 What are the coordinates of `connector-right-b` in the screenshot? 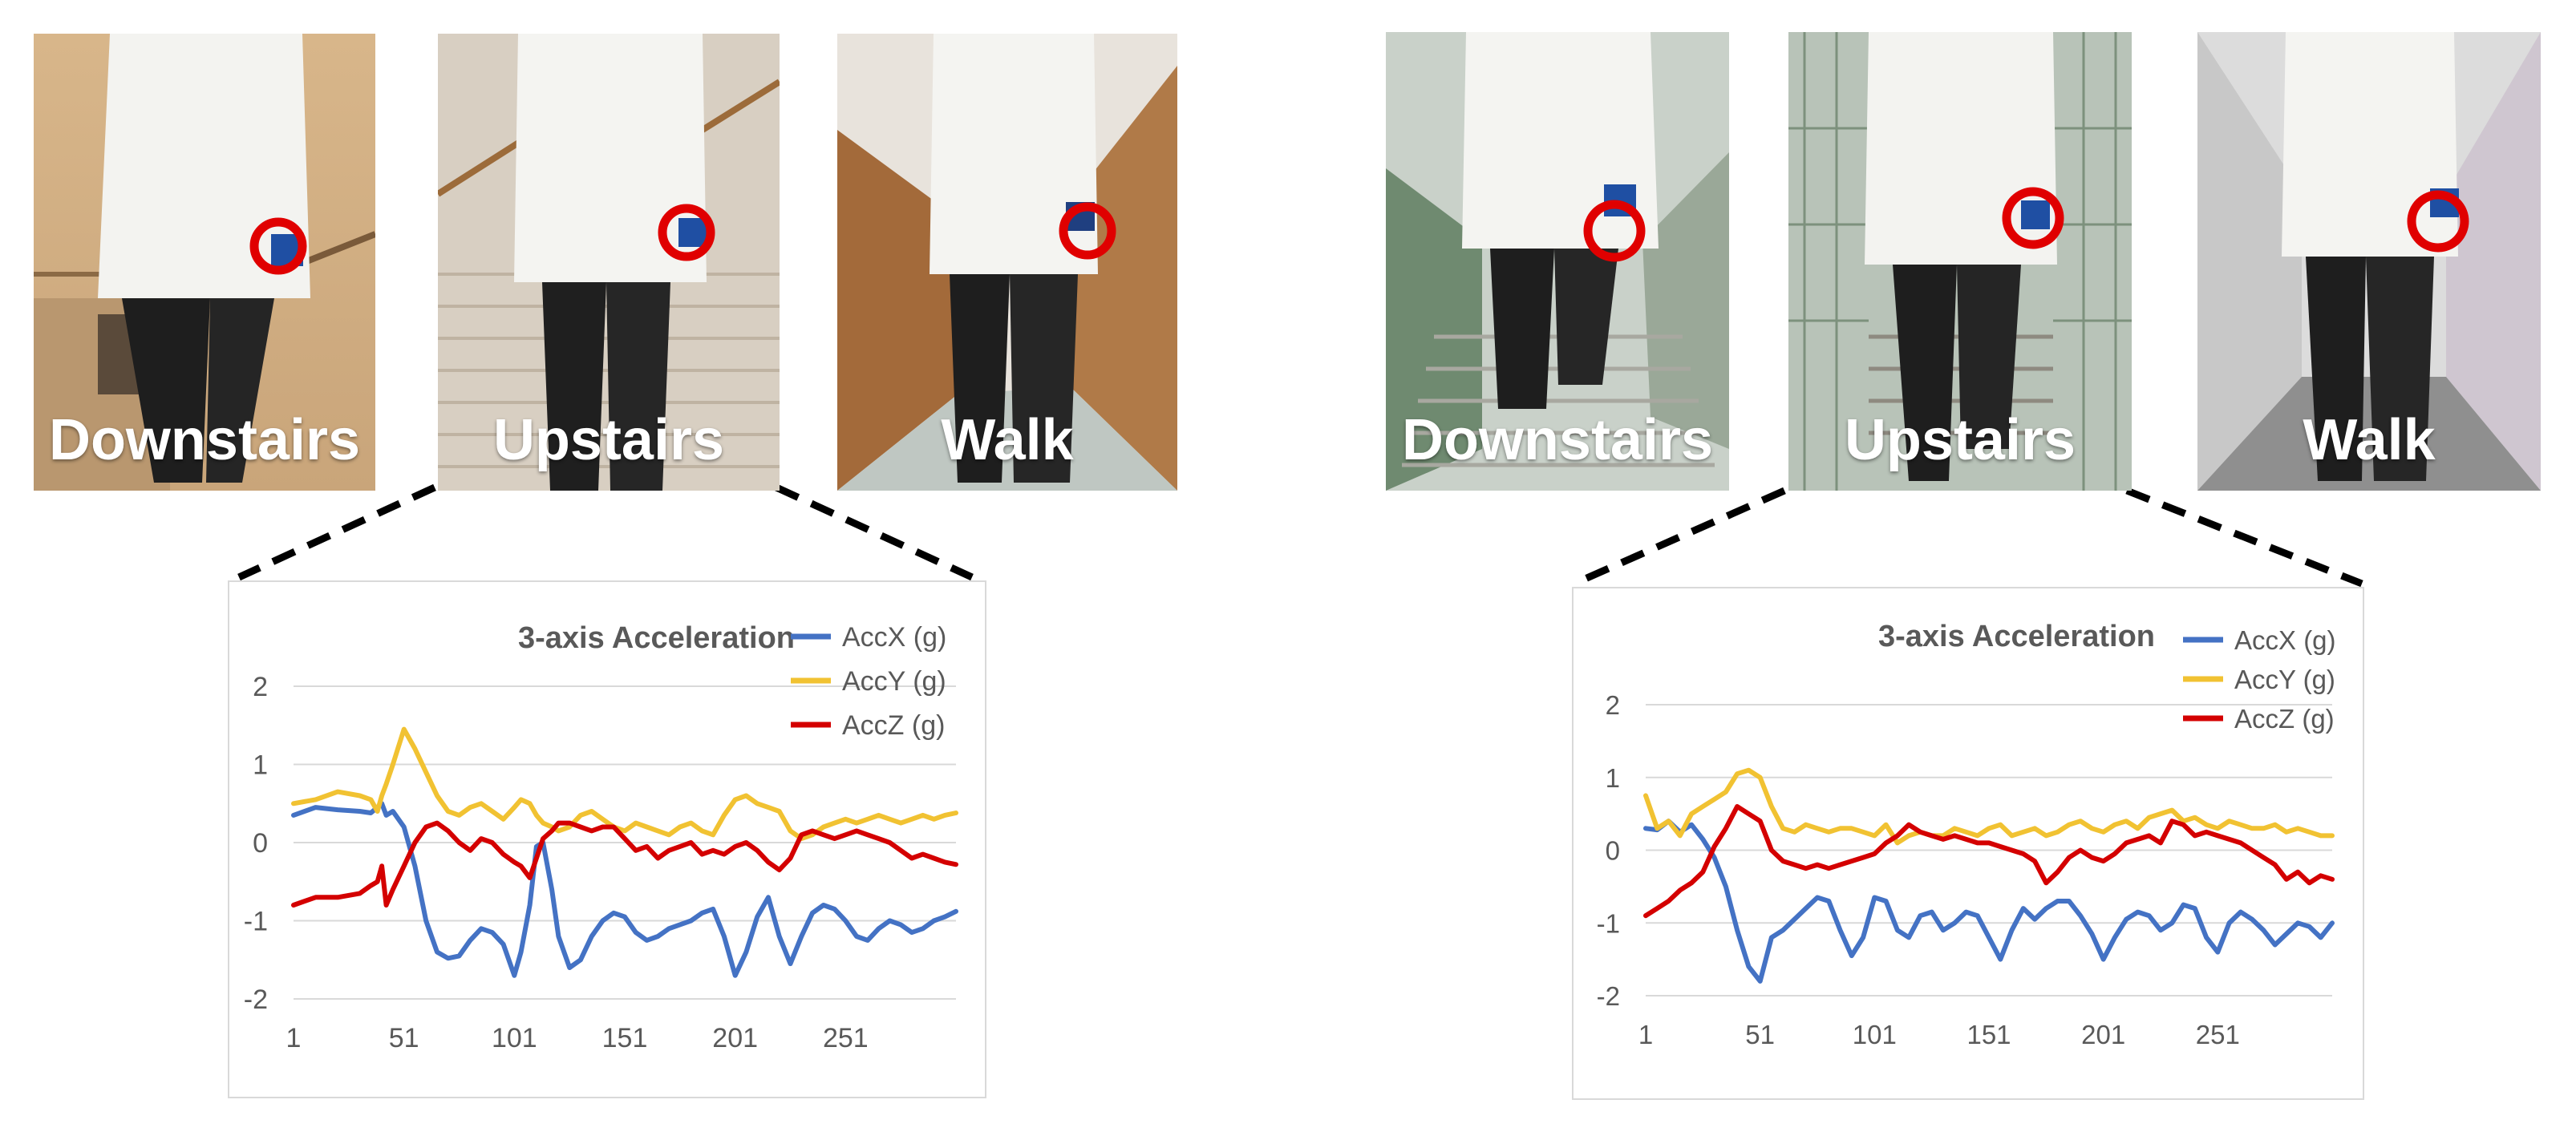 It's located at (2244, 538).